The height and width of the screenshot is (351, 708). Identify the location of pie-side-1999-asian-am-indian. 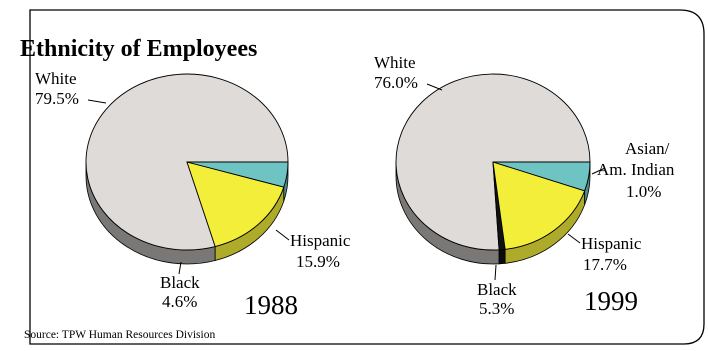
(502, 256).